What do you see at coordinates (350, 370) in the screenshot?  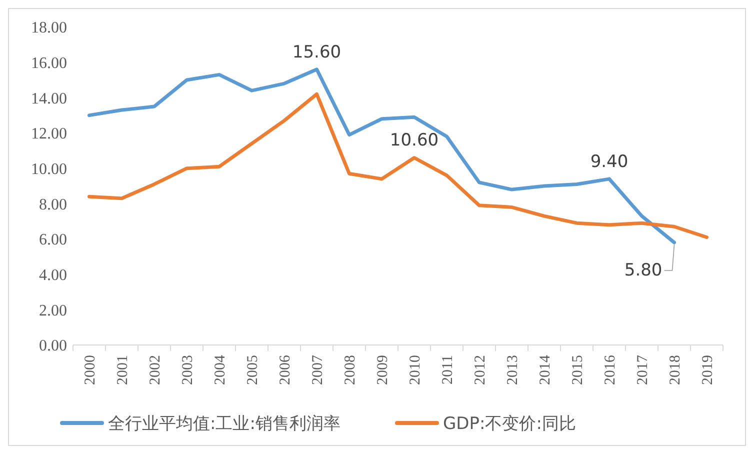 I see `x-tick-label: 2008` at bounding box center [350, 370].